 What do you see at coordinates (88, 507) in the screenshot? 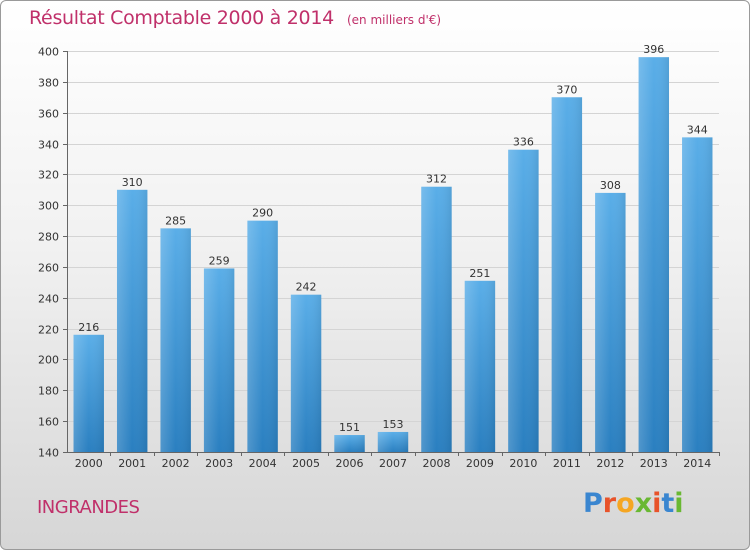
I see `town-name: INGRANDES` at bounding box center [88, 507].